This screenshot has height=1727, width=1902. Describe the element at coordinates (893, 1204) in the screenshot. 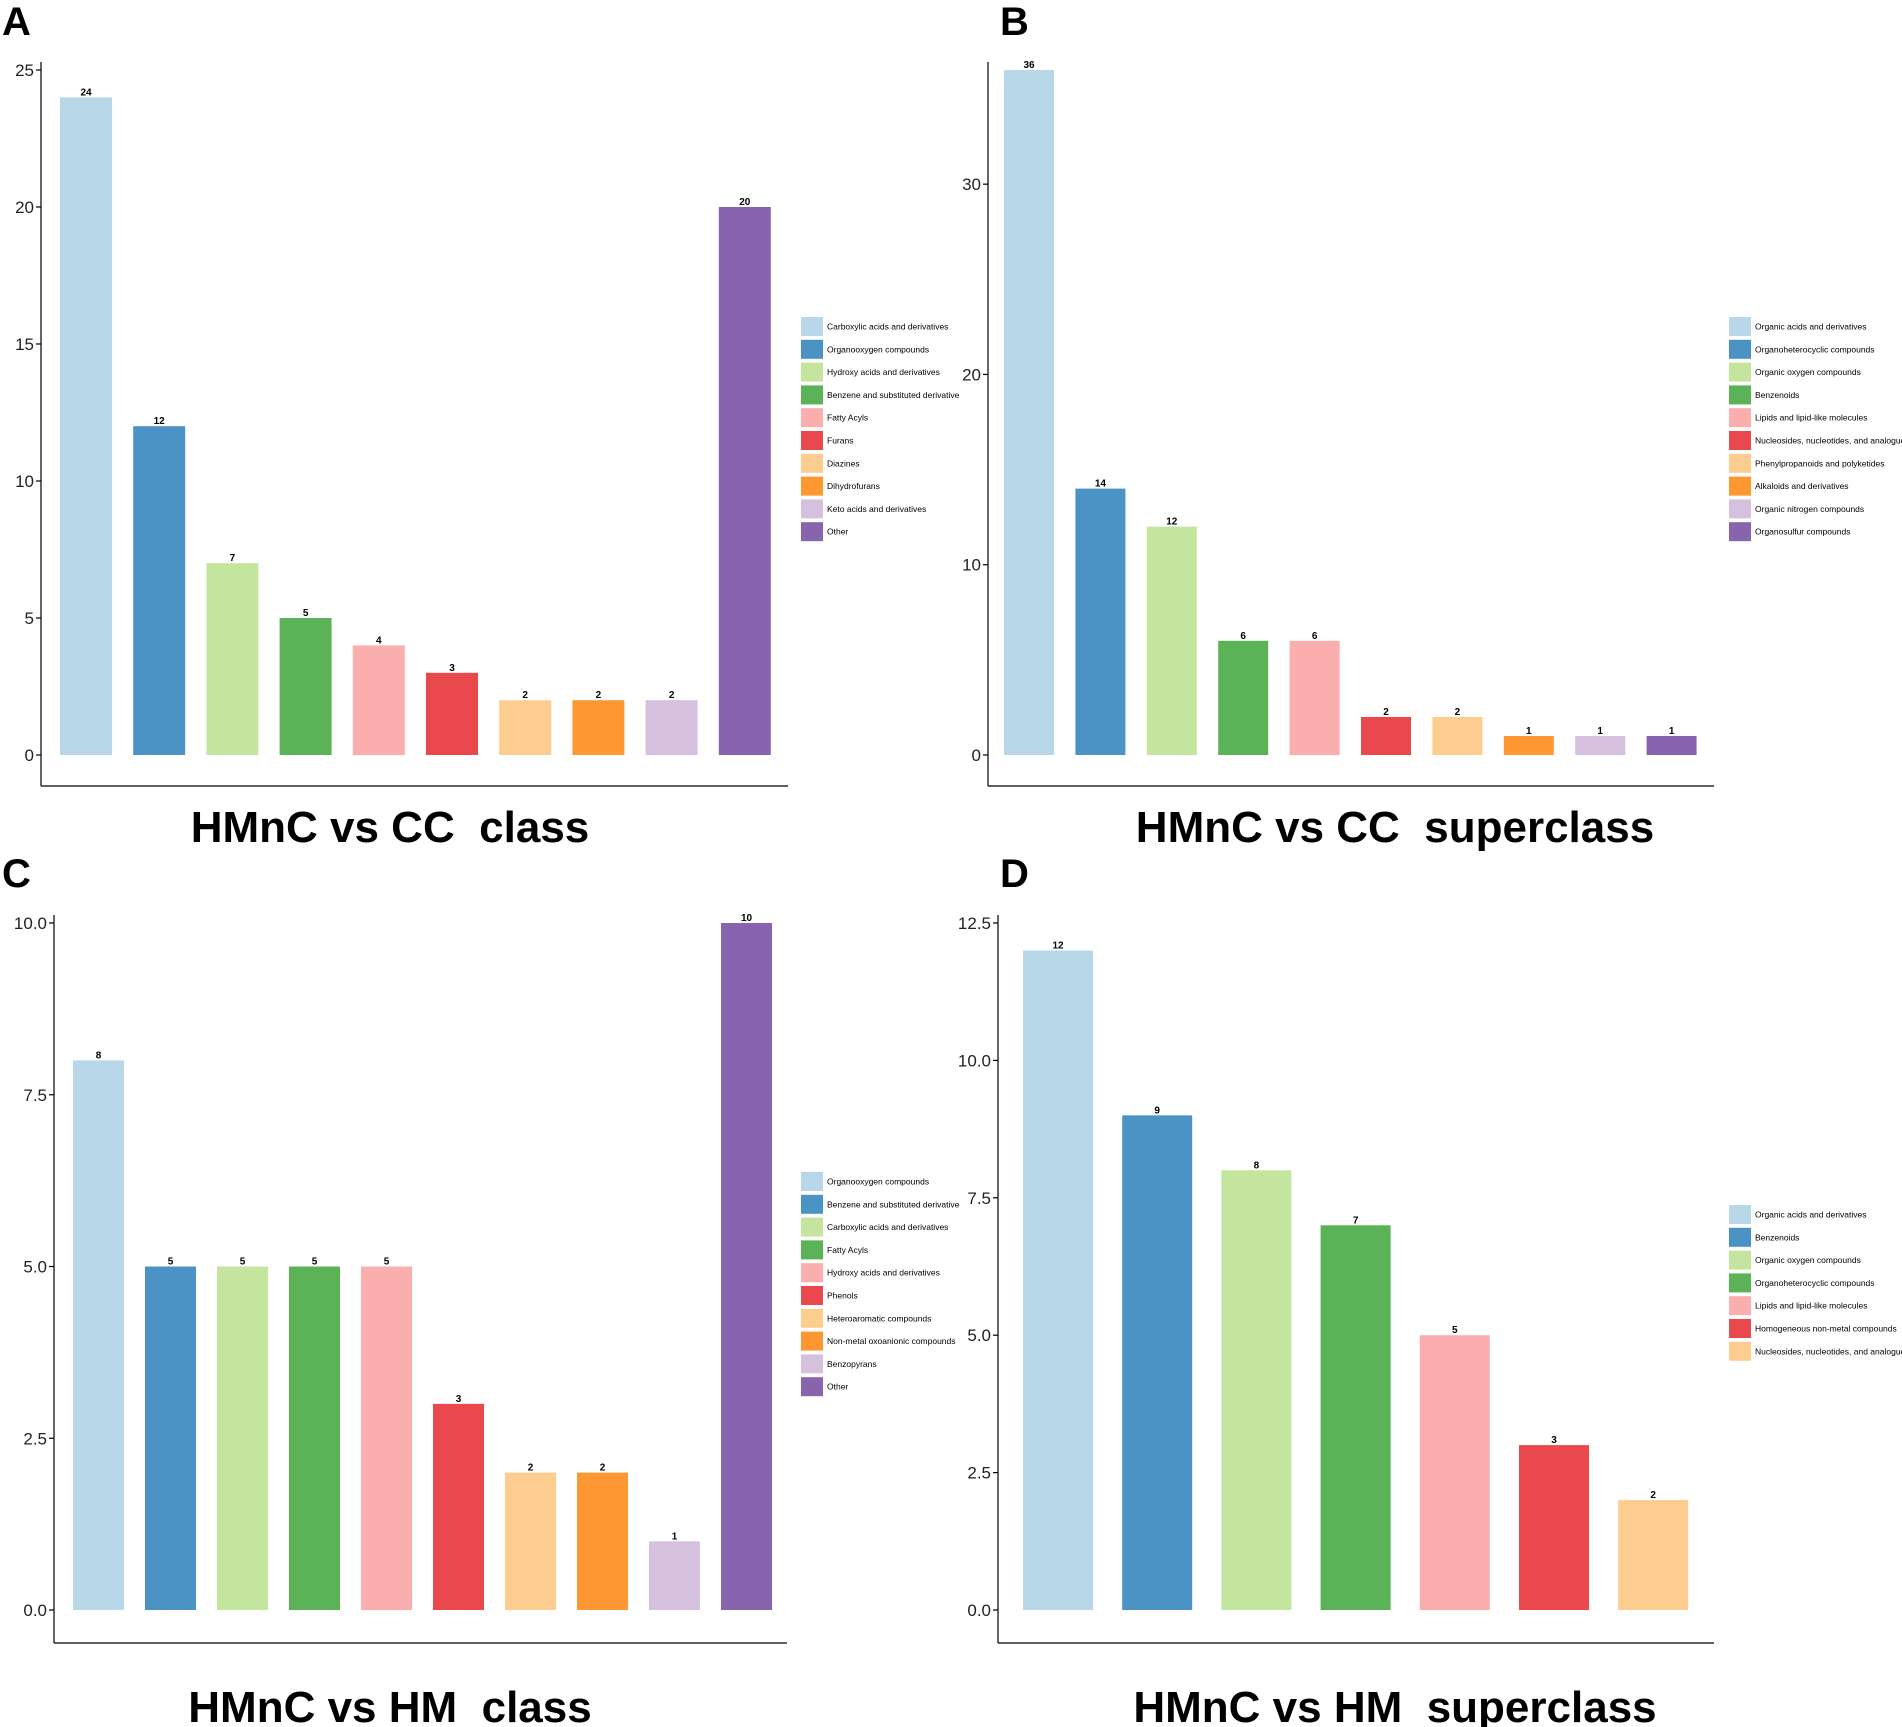

I see `panel-c-legend-label: Benzene and substituted derivative` at that location.